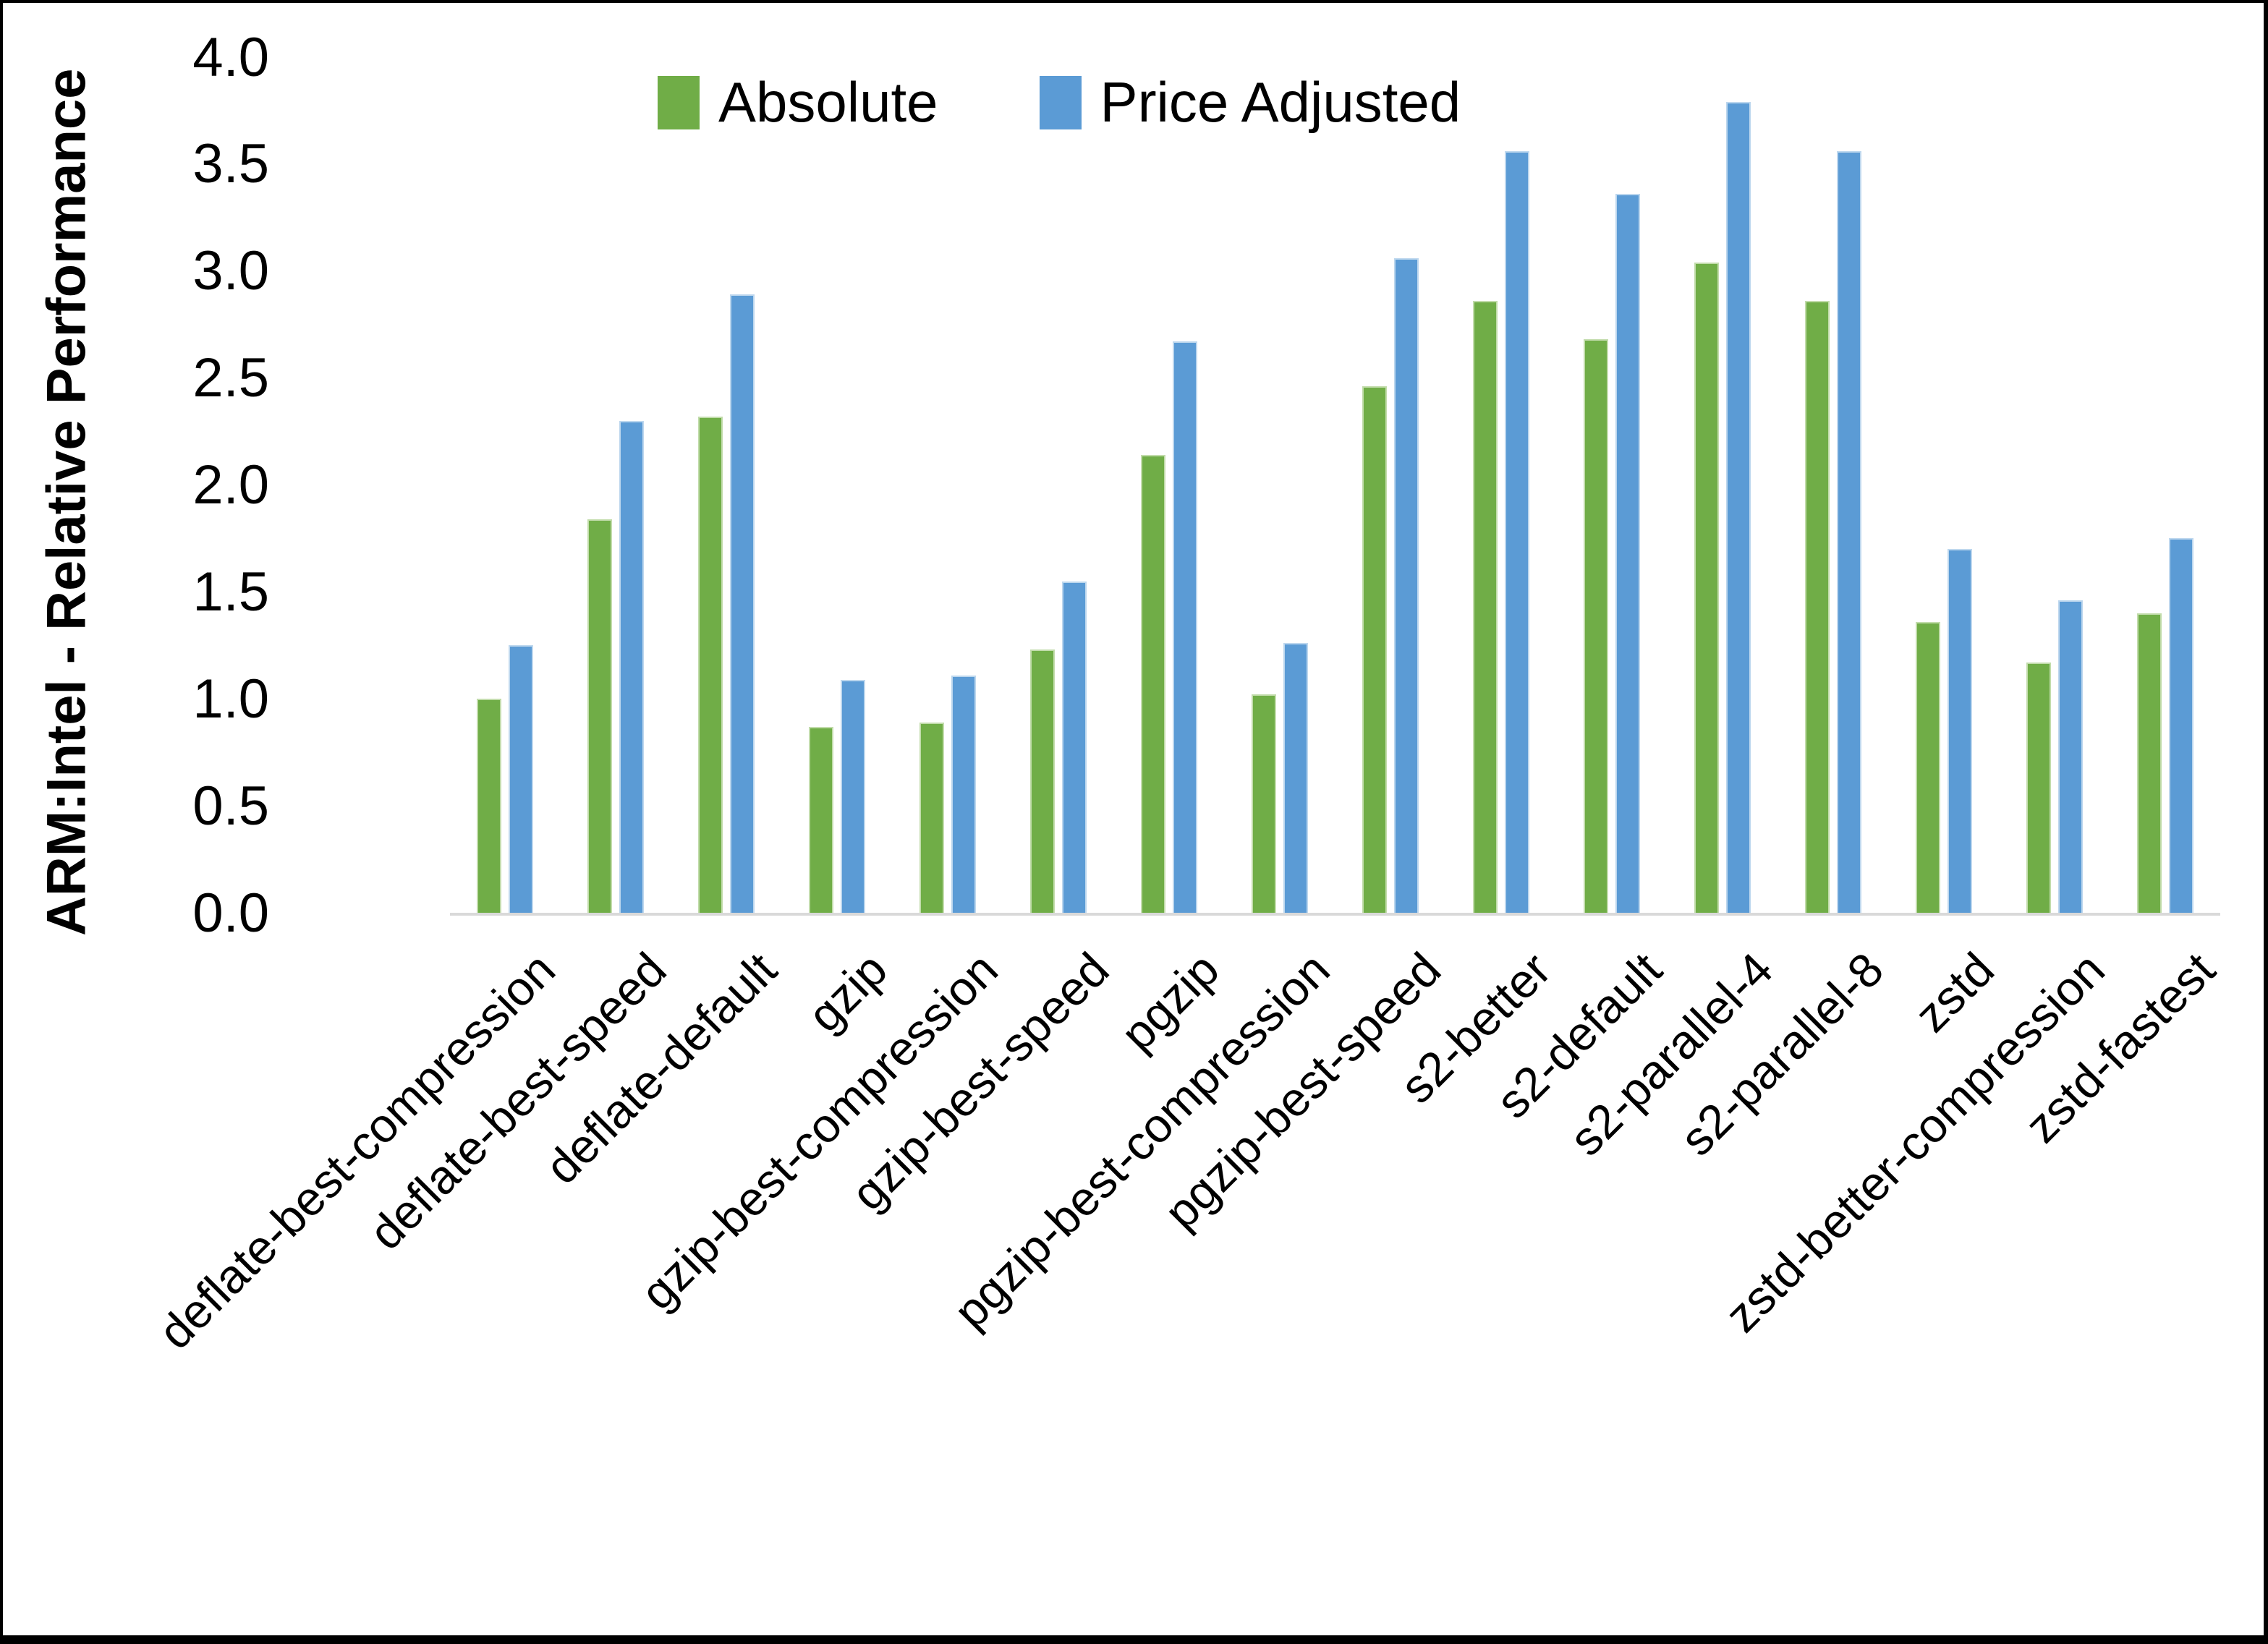 The height and width of the screenshot is (1644, 2268). I want to click on bar-absolute-deflate-best-compression, so click(489, 806).